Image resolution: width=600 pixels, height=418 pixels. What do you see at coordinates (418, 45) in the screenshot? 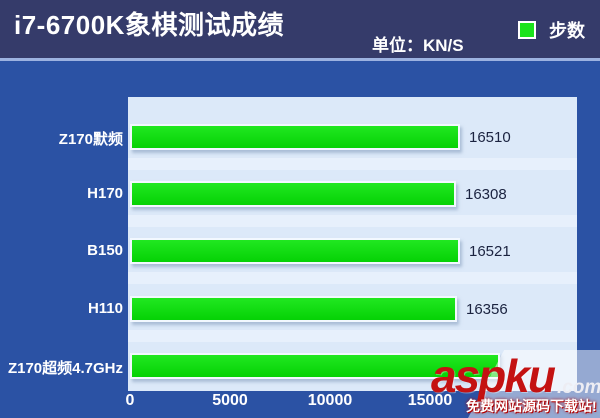
I see `unit-label: 单位：KN/S` at bounding box center [418, 45].